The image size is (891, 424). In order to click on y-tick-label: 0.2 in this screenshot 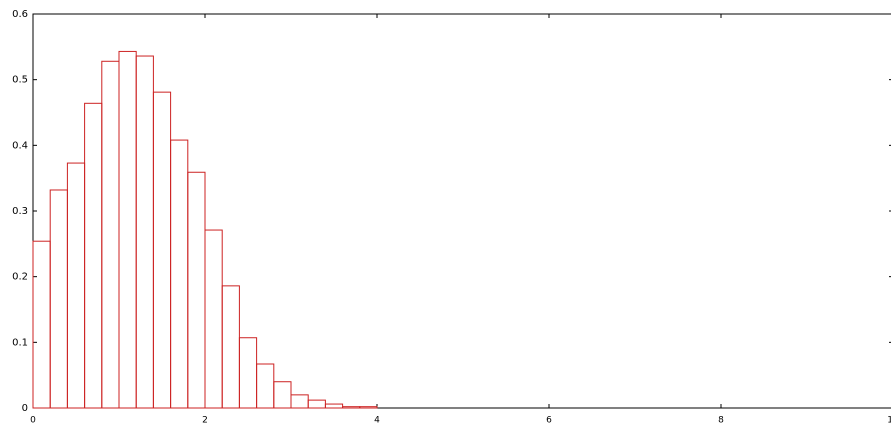, I will do `click(20, 277)`.